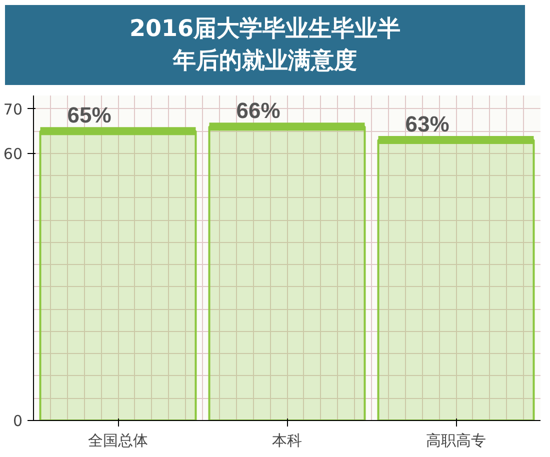  Describe the element at coordinates (13, 153) in the screenshot. I see `y-tick-label: 60` at that location.